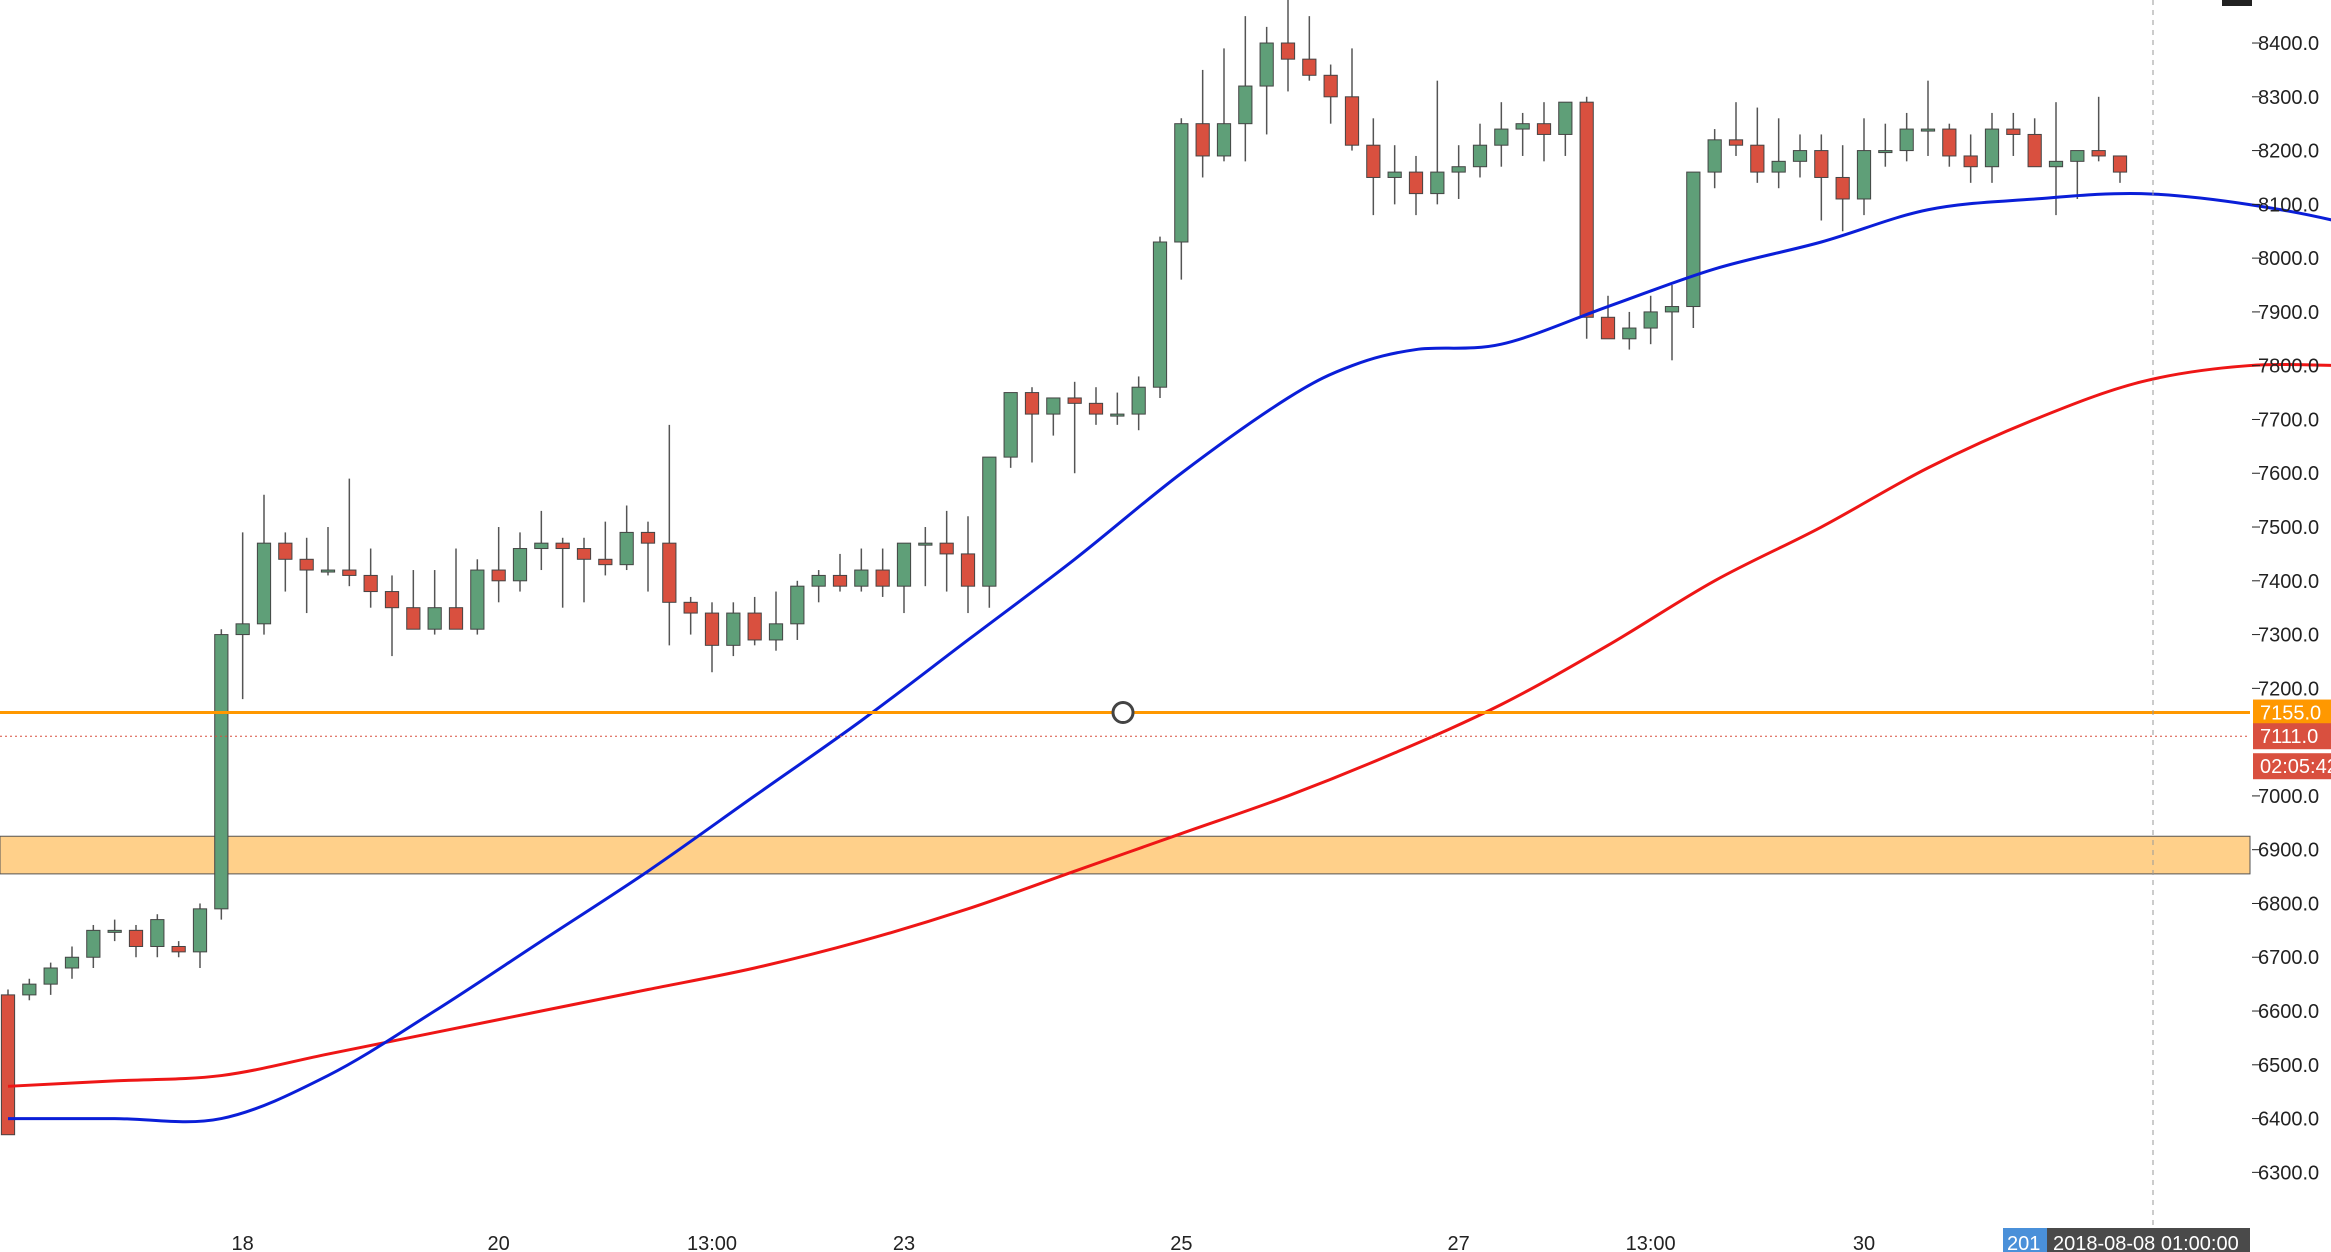  Describe the element at coordinates (2288, 1066) in the screenshot. I see `price-axis-label: 6500.0` at that location.